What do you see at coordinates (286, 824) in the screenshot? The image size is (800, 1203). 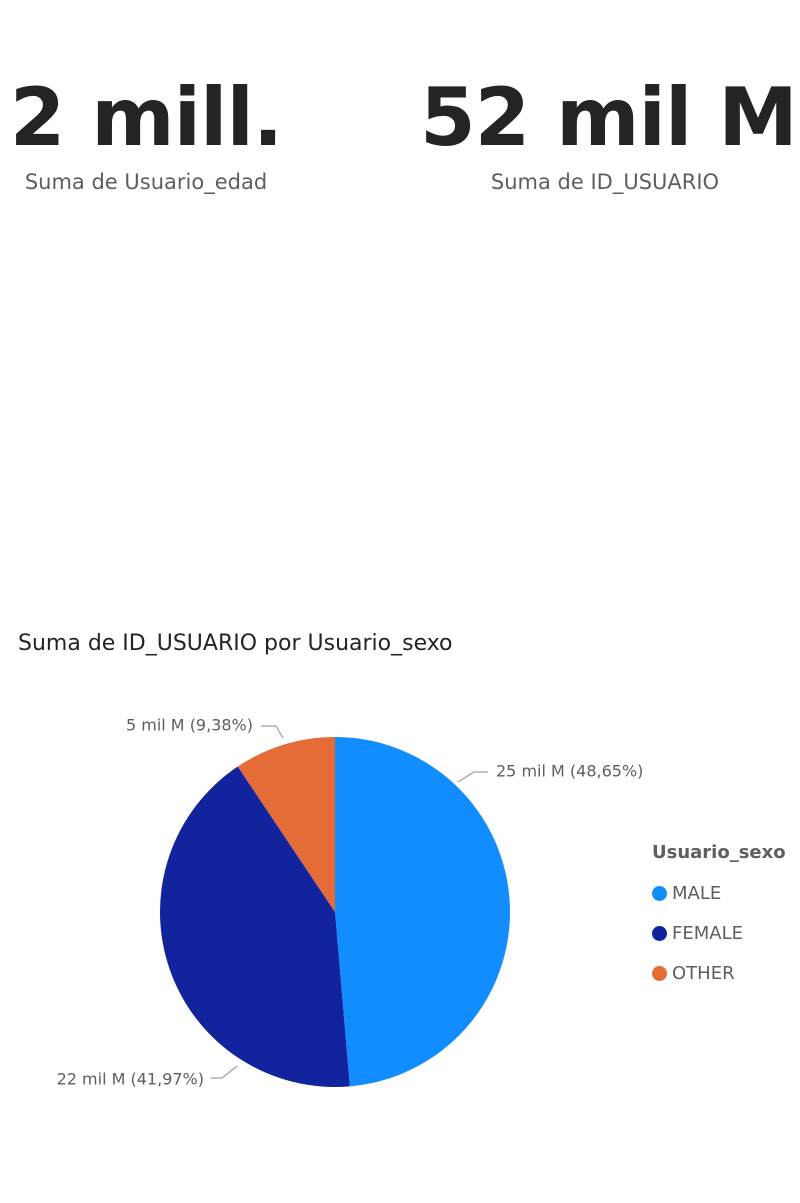 I see `pie-slice-other` at bounding box center [286, 824].